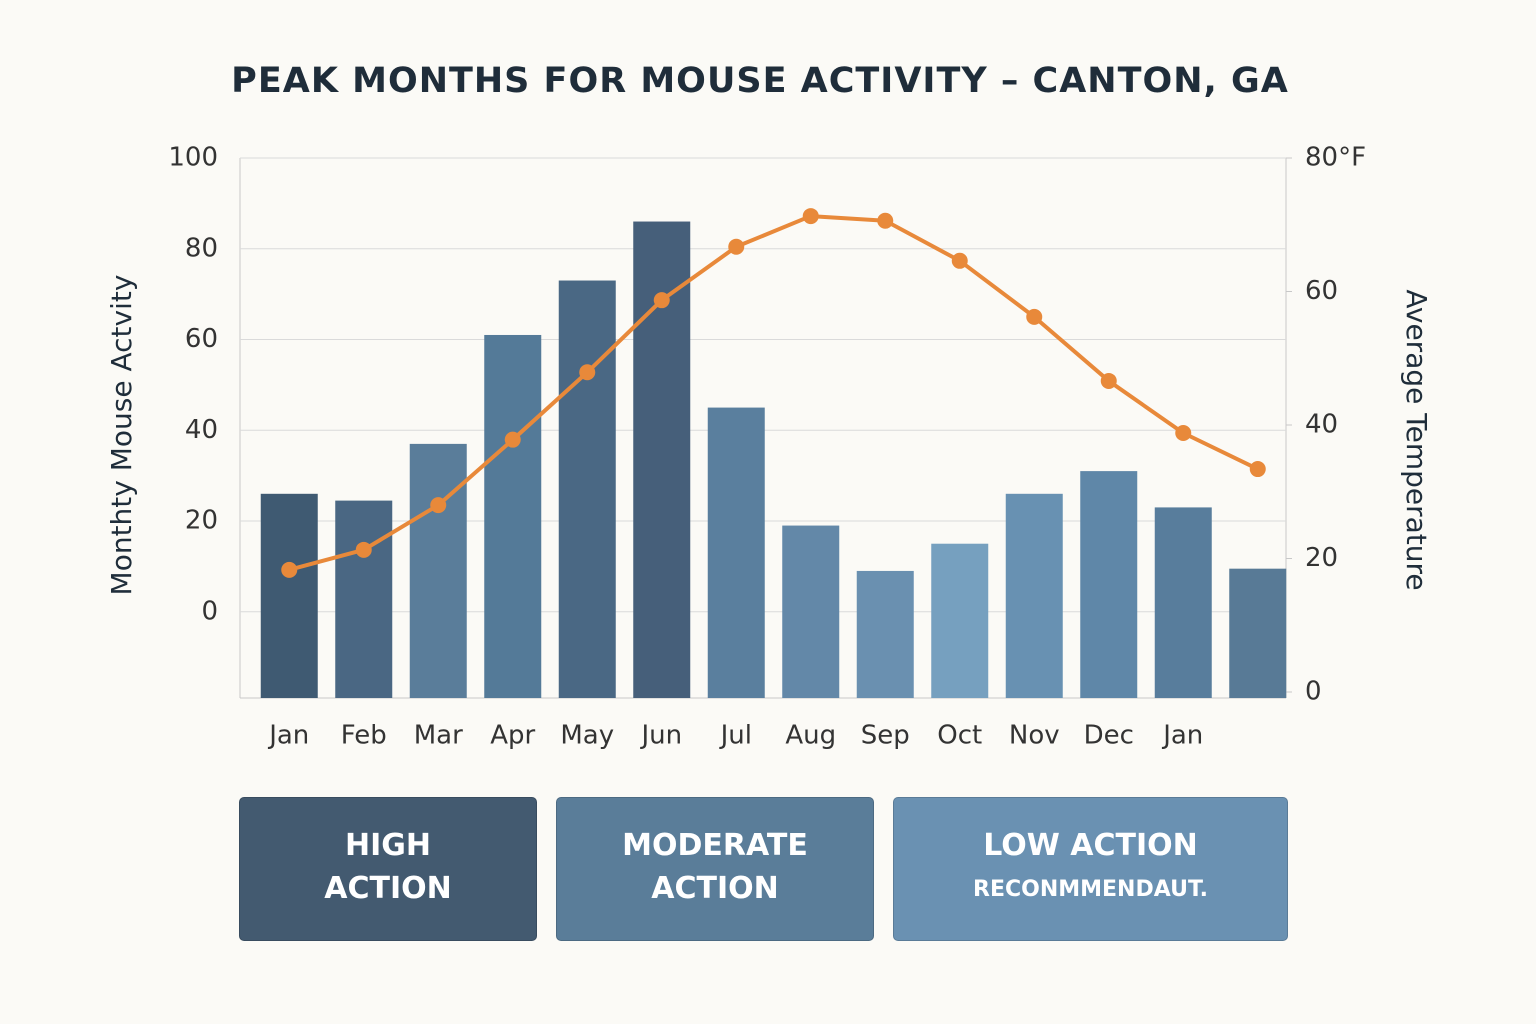 This screenshot has height=1024, width=1536. I want to click on x-tick-label: May, so click(587, 736).